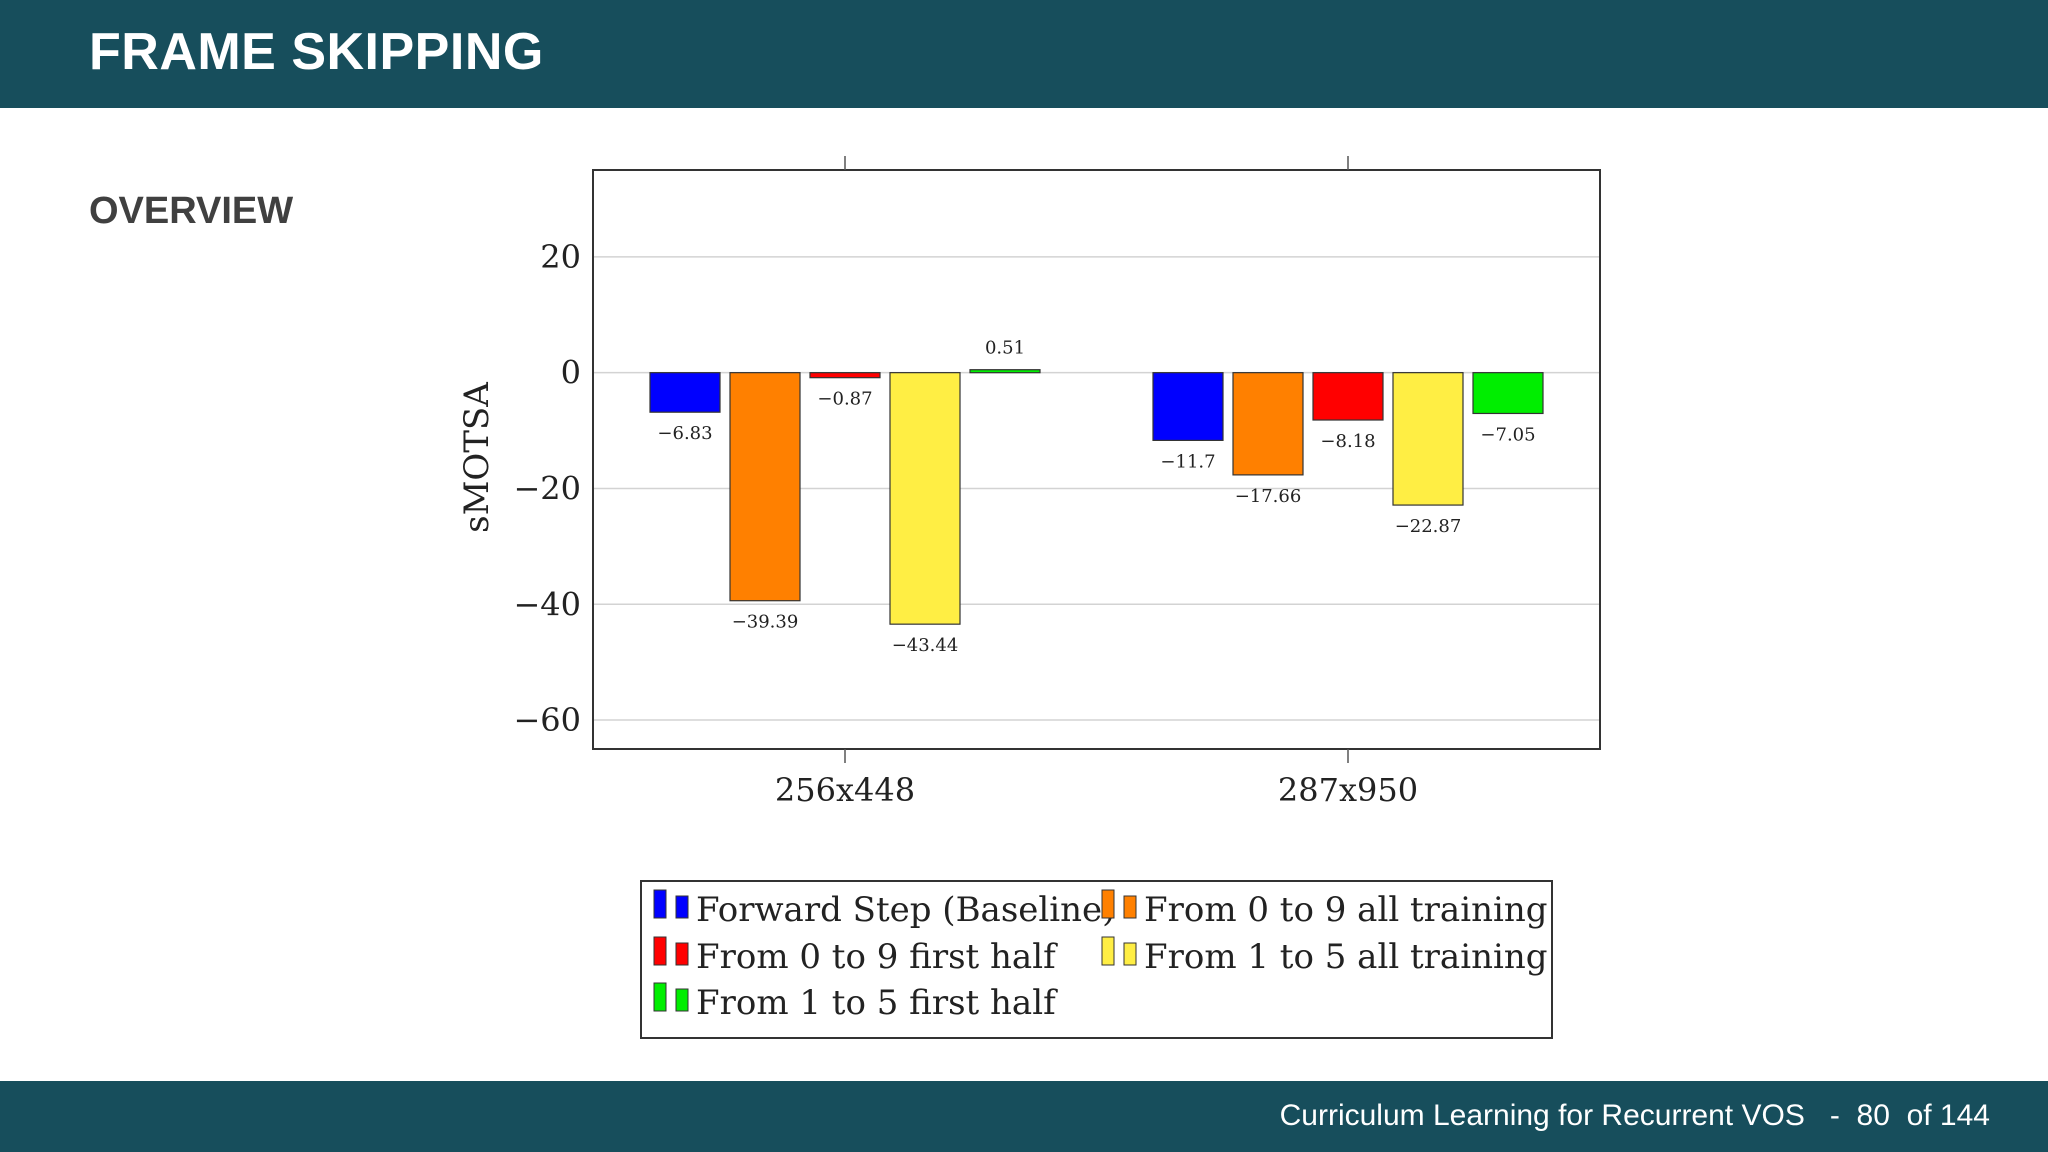 This screenshot has height=1152, width=2048. I want to click on bar-value-label: −6.83, so click(684, 433).